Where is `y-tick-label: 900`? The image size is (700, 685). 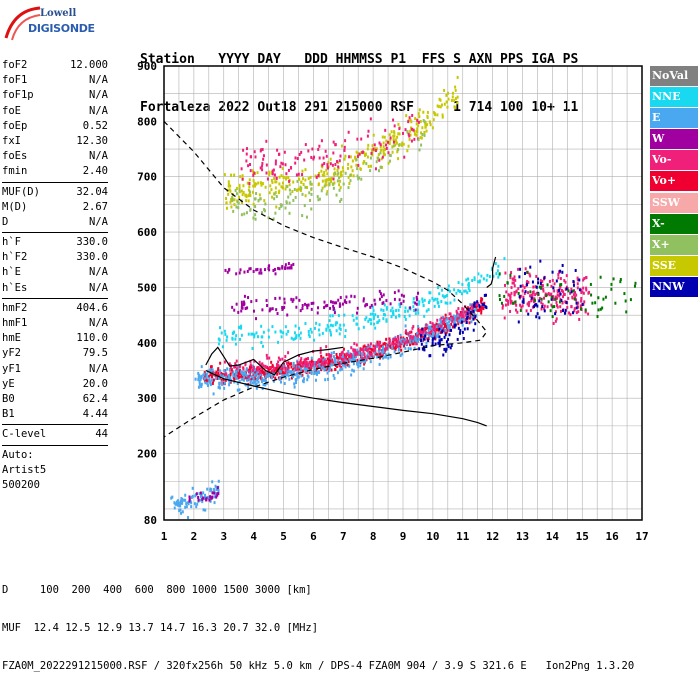
y-tick-label: 900 is located at coordinates (147, 66).